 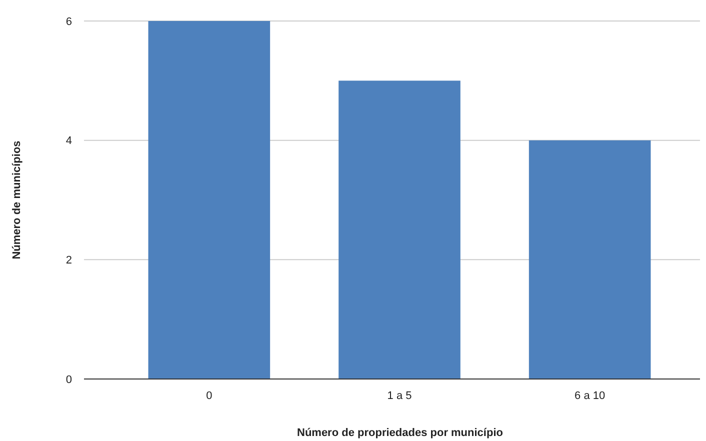 What do you see at coordinates (69, 22) in the screenshot?
I see `y-tick-label: 6` at bounding box center [69, 22].